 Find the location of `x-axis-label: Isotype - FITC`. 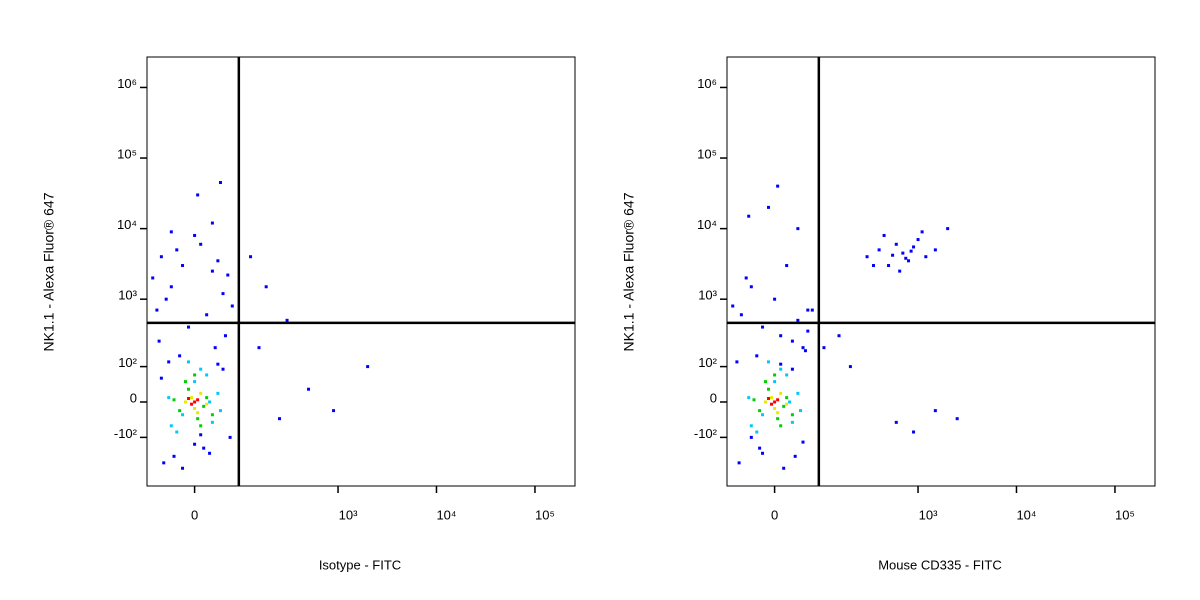

x-axis-label: Isotype - FITC is located at coordinates (360, 564).